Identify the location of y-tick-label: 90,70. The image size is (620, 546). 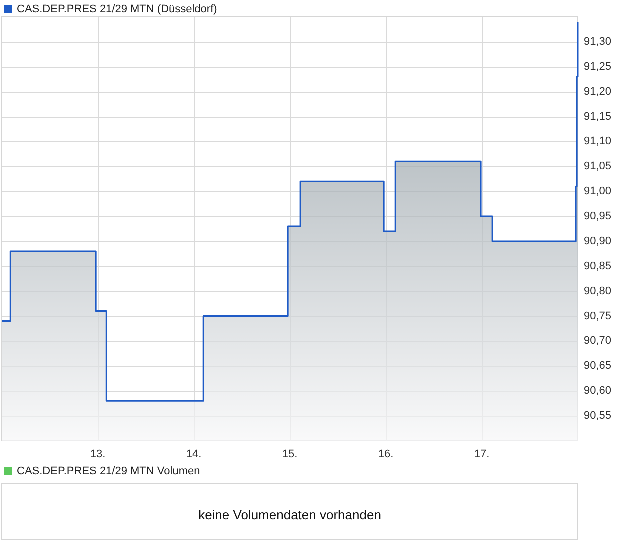
(598, 341).